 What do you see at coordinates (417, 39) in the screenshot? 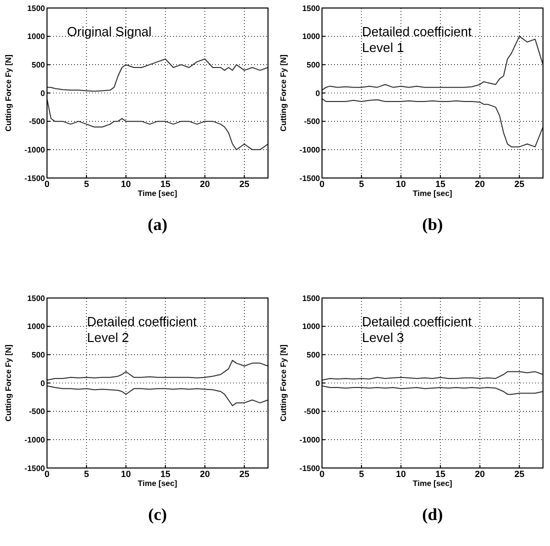
I see `text: Detailed coefficient Level 1` at bounding box center [417, 39].